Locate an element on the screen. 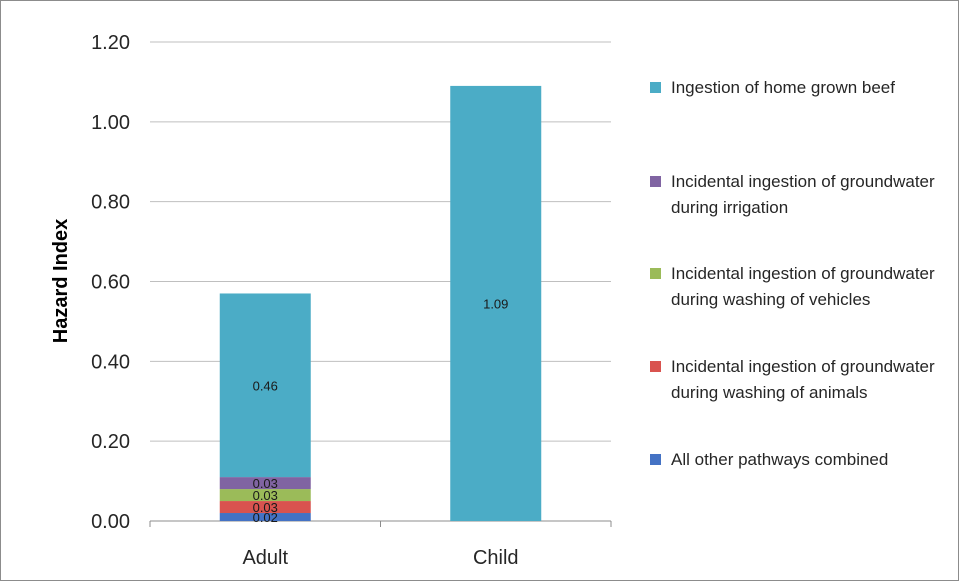 This screenshot has width=959, height=581. legend-label: Ingestion of home grown beef is located at coordinates (783, 87).